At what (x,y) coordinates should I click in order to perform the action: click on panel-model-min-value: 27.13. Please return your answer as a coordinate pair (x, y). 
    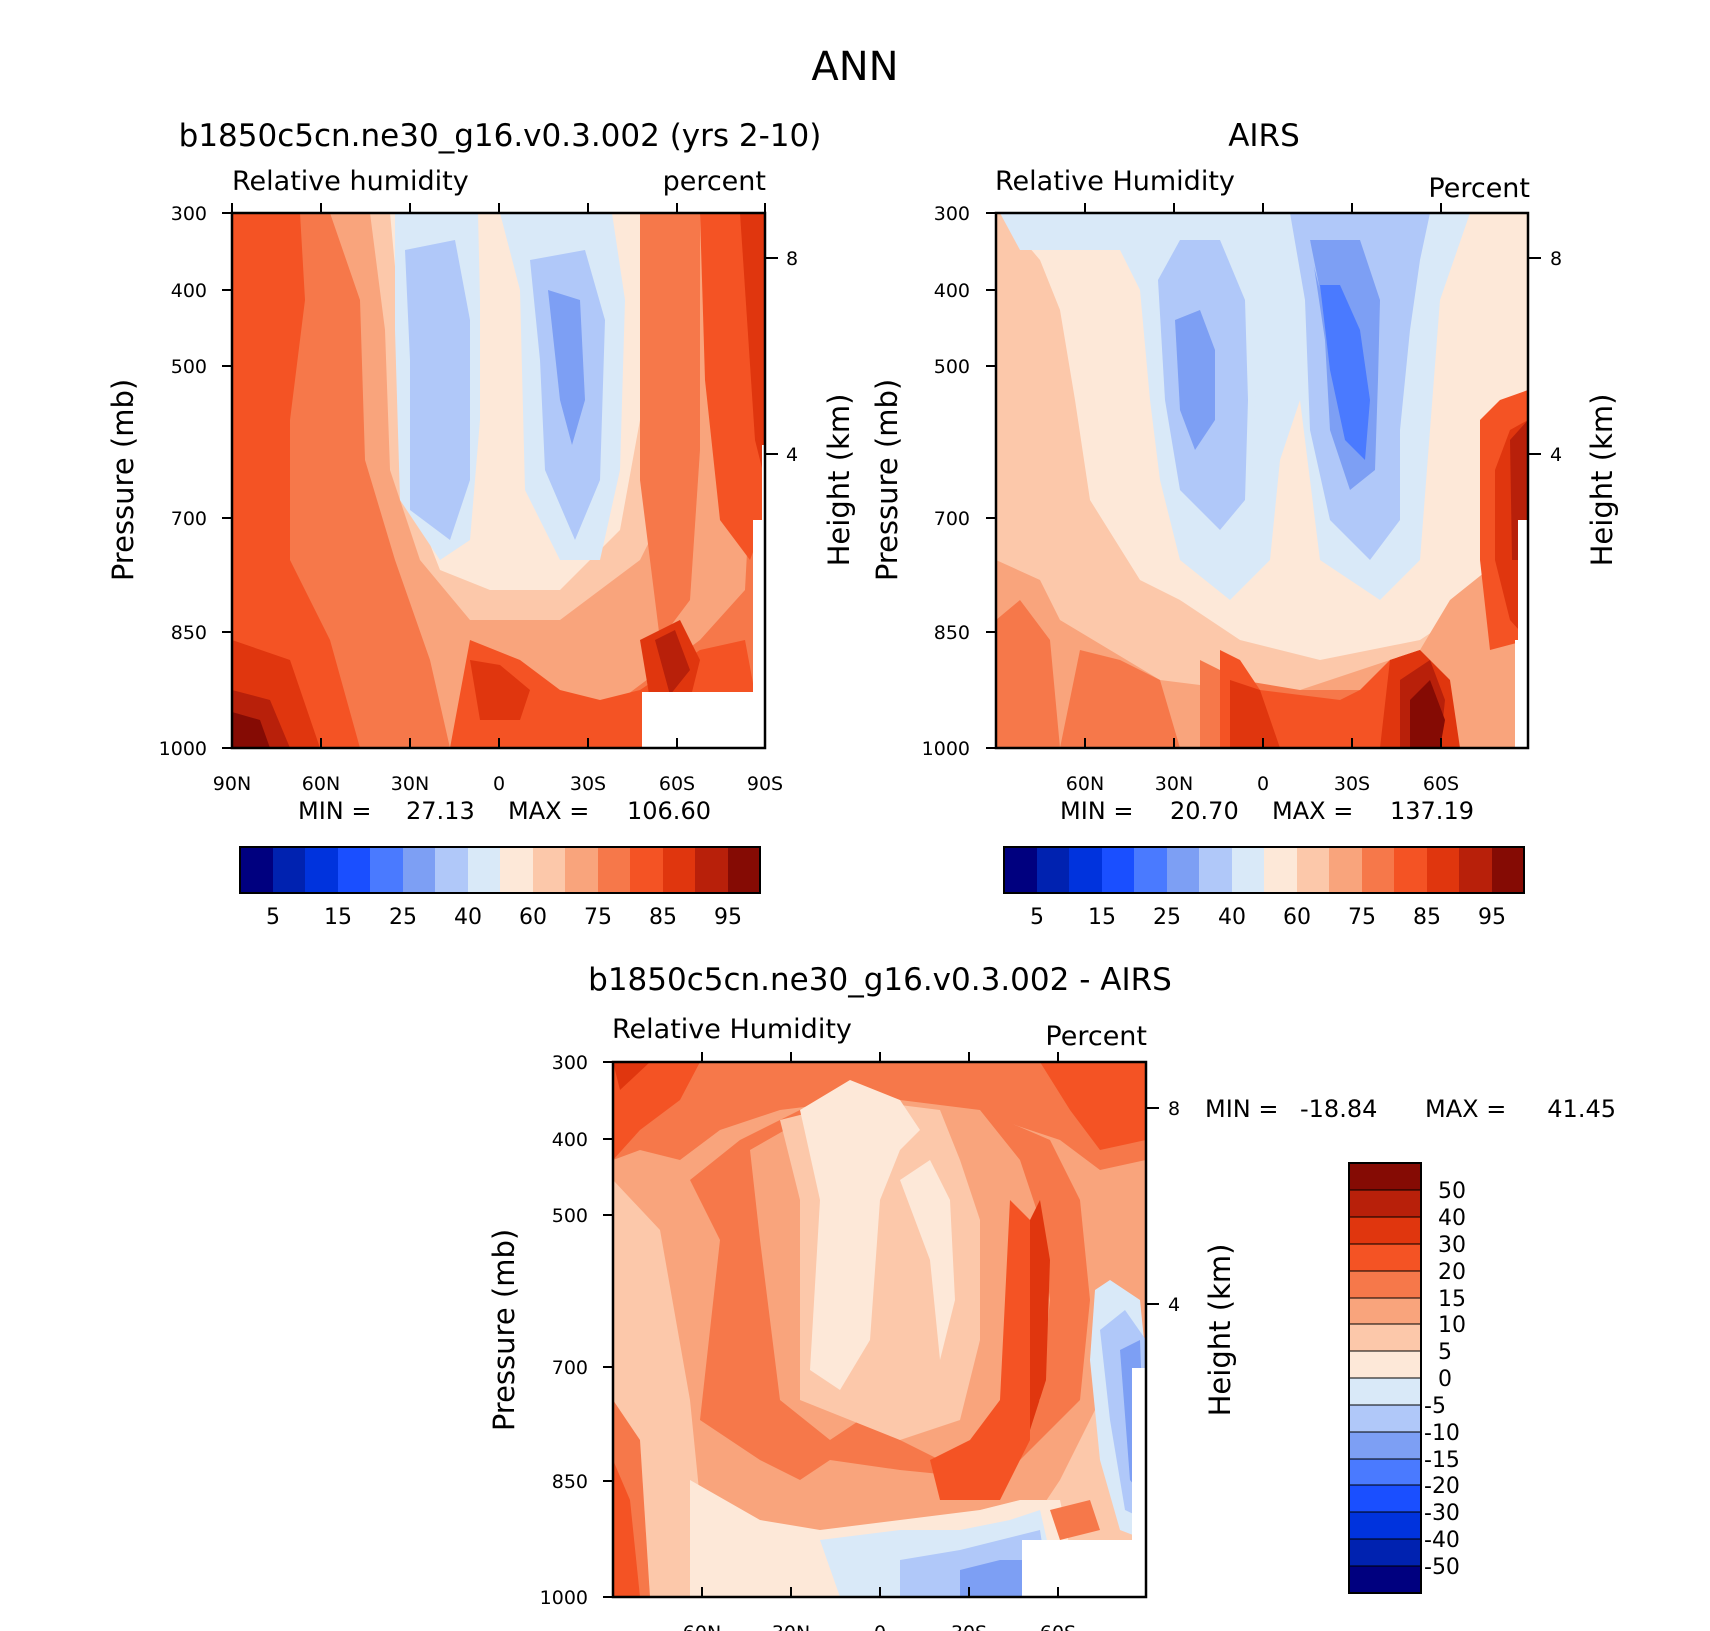
    Looking at the image, I should click on (440, 811).